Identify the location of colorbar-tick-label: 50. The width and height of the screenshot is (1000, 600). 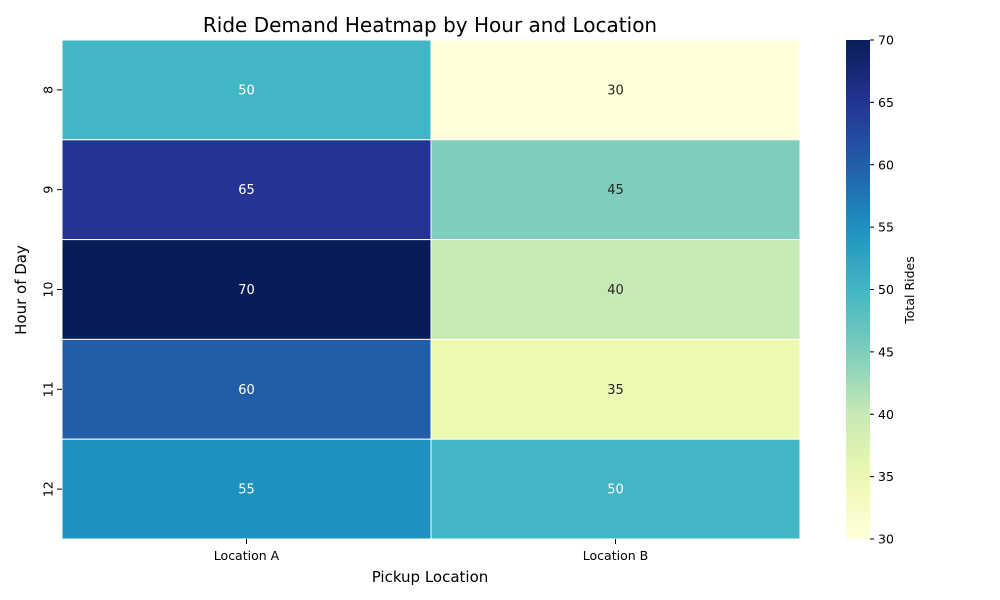
(886, 289).